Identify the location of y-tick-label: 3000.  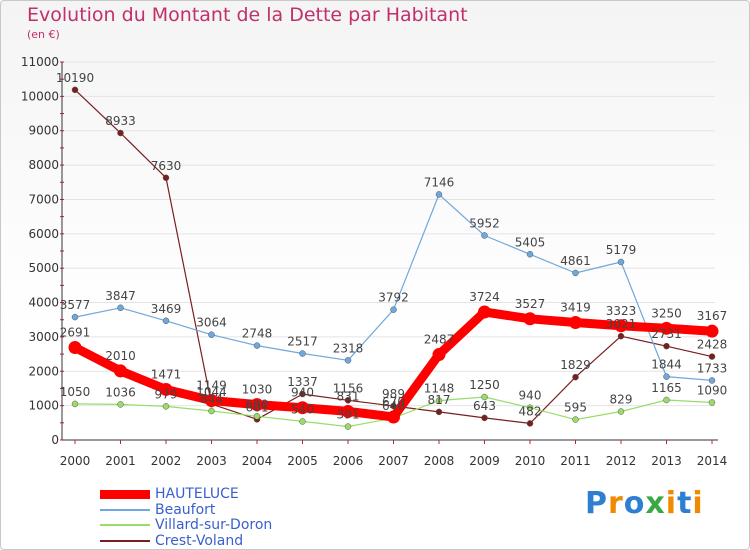
(43, 337).